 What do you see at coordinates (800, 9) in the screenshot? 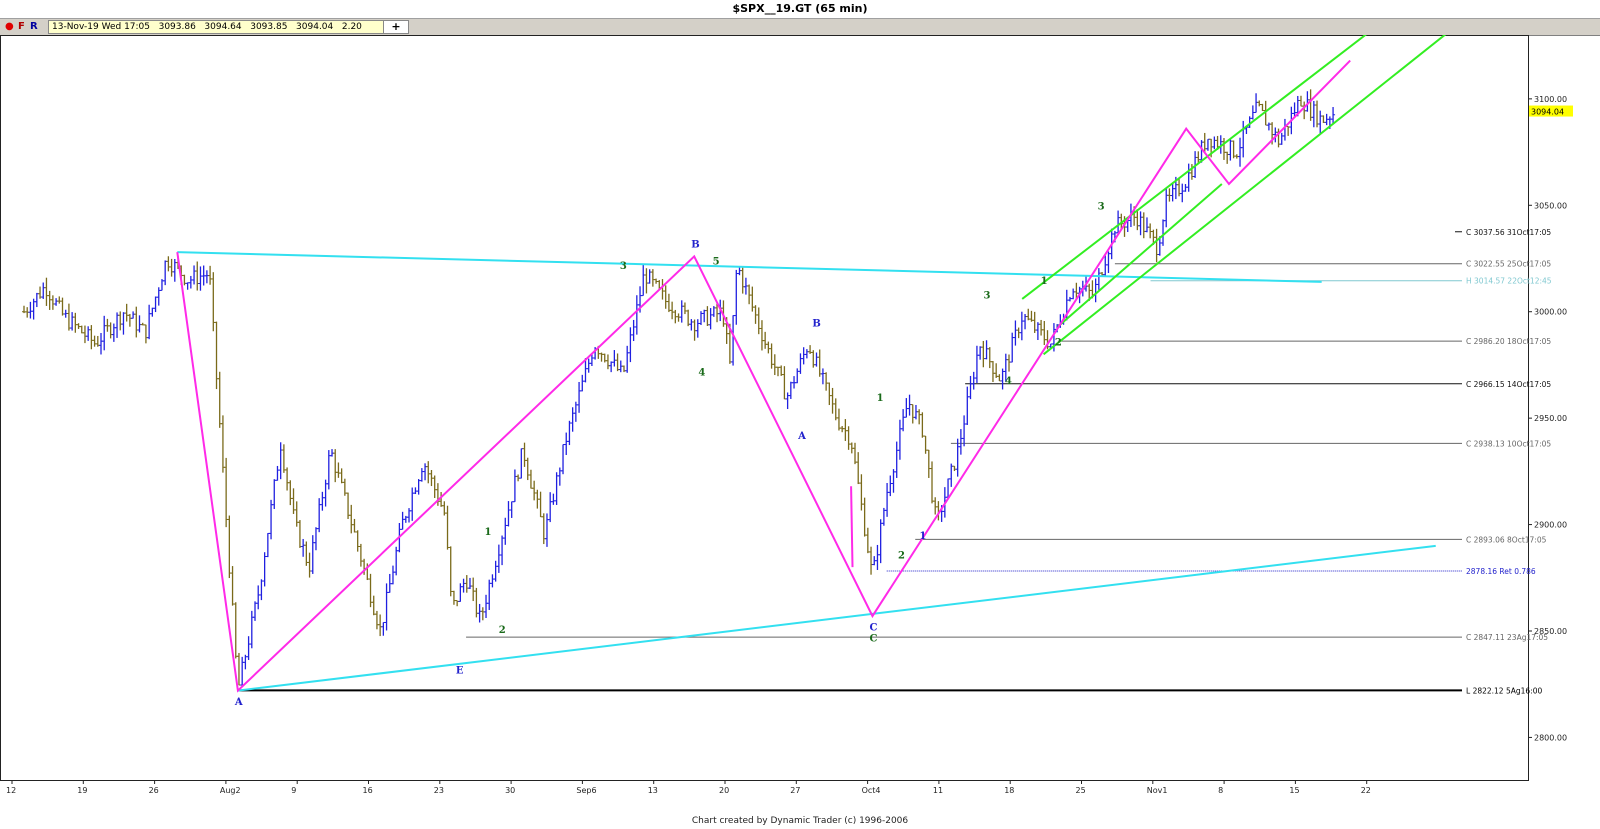
I see `chart-title: $SPX__19.GT (65 min)` at bounding box center [800, 9].